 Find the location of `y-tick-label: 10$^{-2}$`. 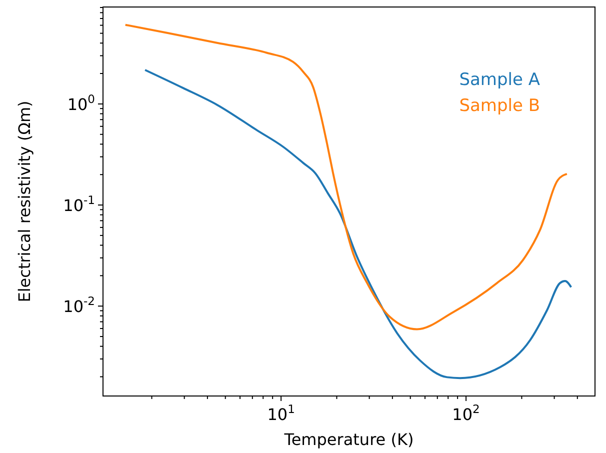

y-tick-label: 10$^{-2}$ is located at coordinates (79, 305).